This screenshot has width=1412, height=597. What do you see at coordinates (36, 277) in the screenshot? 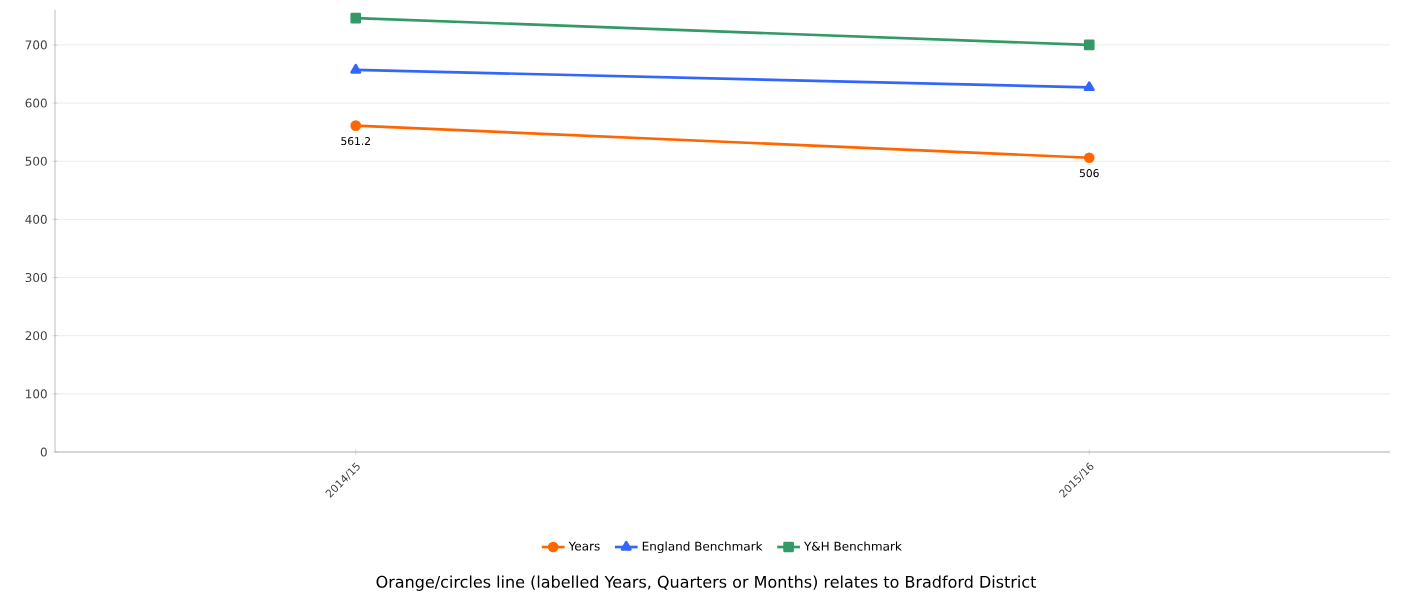
I see `y-tick-label: 300` at bounding box center [36, 277].